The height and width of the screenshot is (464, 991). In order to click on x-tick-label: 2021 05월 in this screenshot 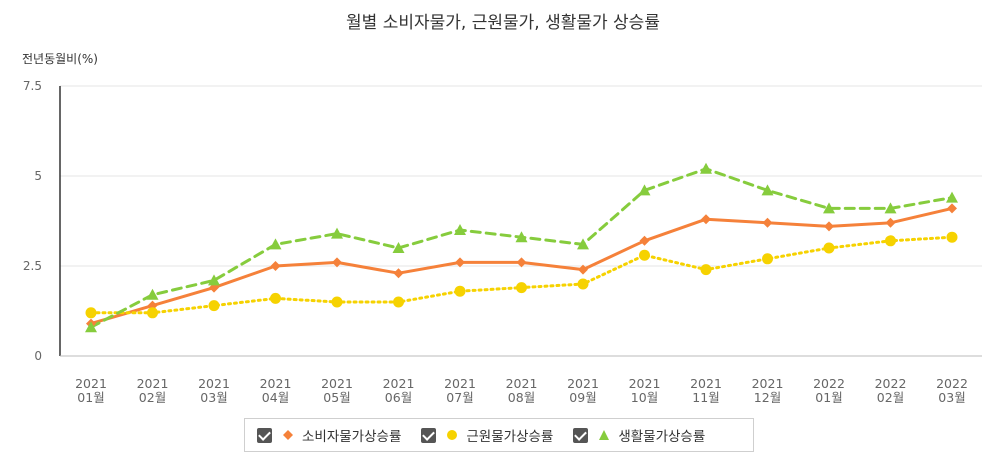, I will do `click(337, 390)`.